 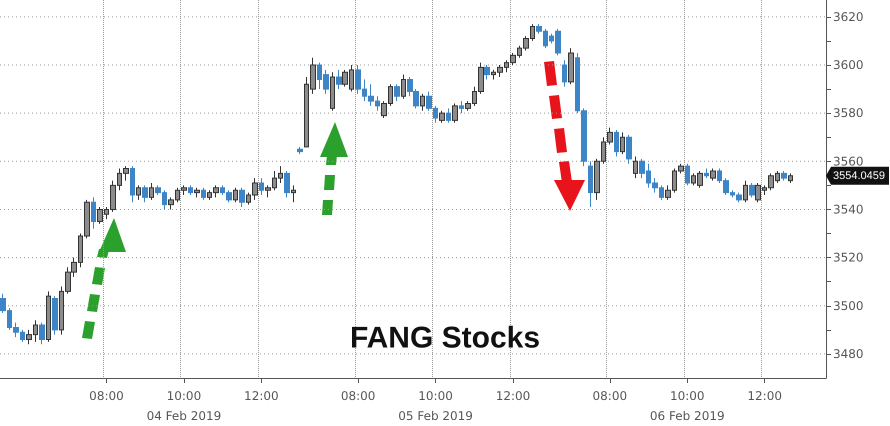 I want to click on text: 3554.0459, so click(x=859, y=176).